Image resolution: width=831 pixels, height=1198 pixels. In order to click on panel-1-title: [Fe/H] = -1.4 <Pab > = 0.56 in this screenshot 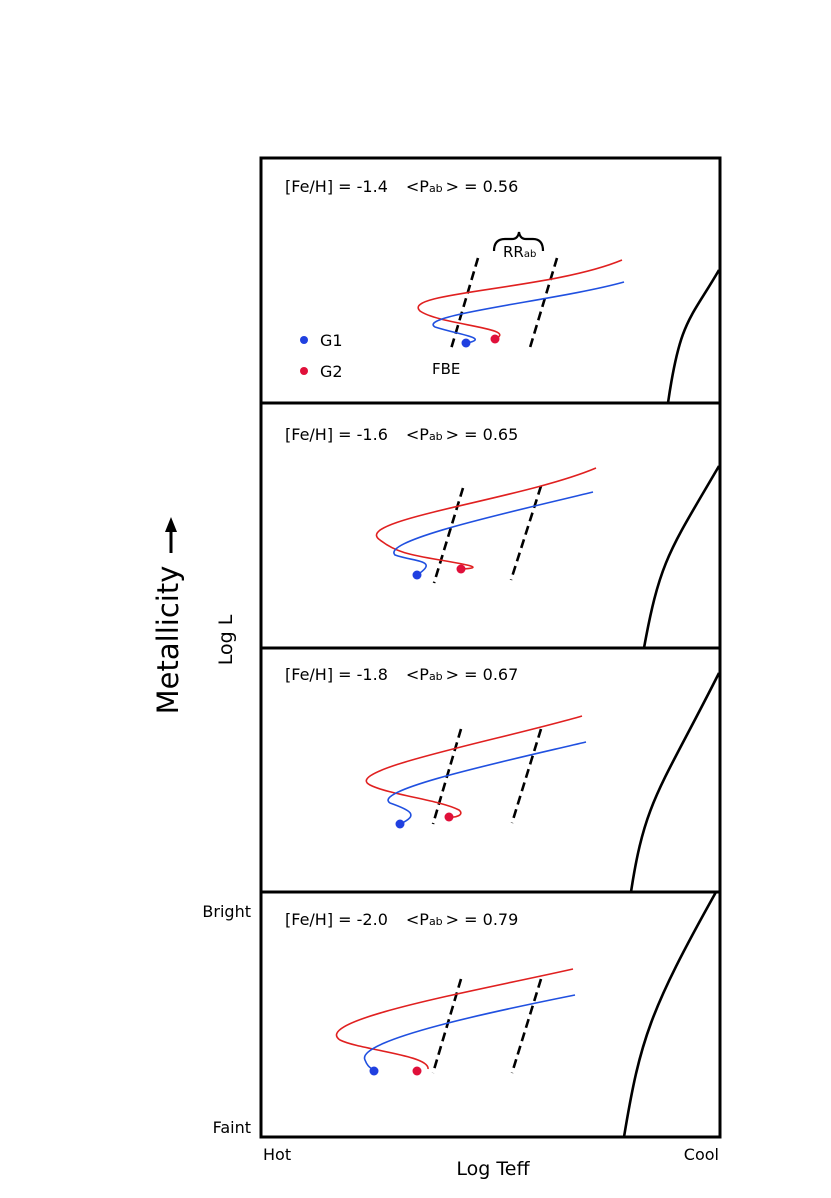, I will do `click(401, 186)`.